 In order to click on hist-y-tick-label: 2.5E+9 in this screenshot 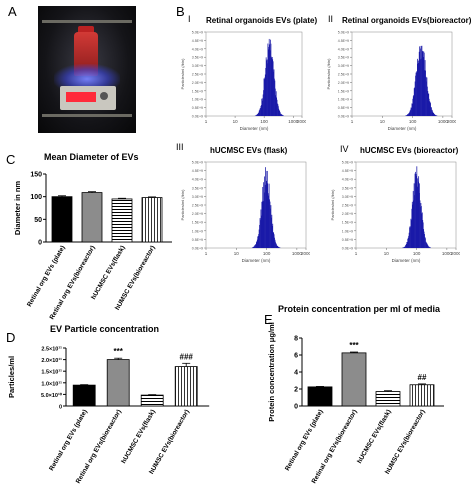, I will do `click(197, 75)`.